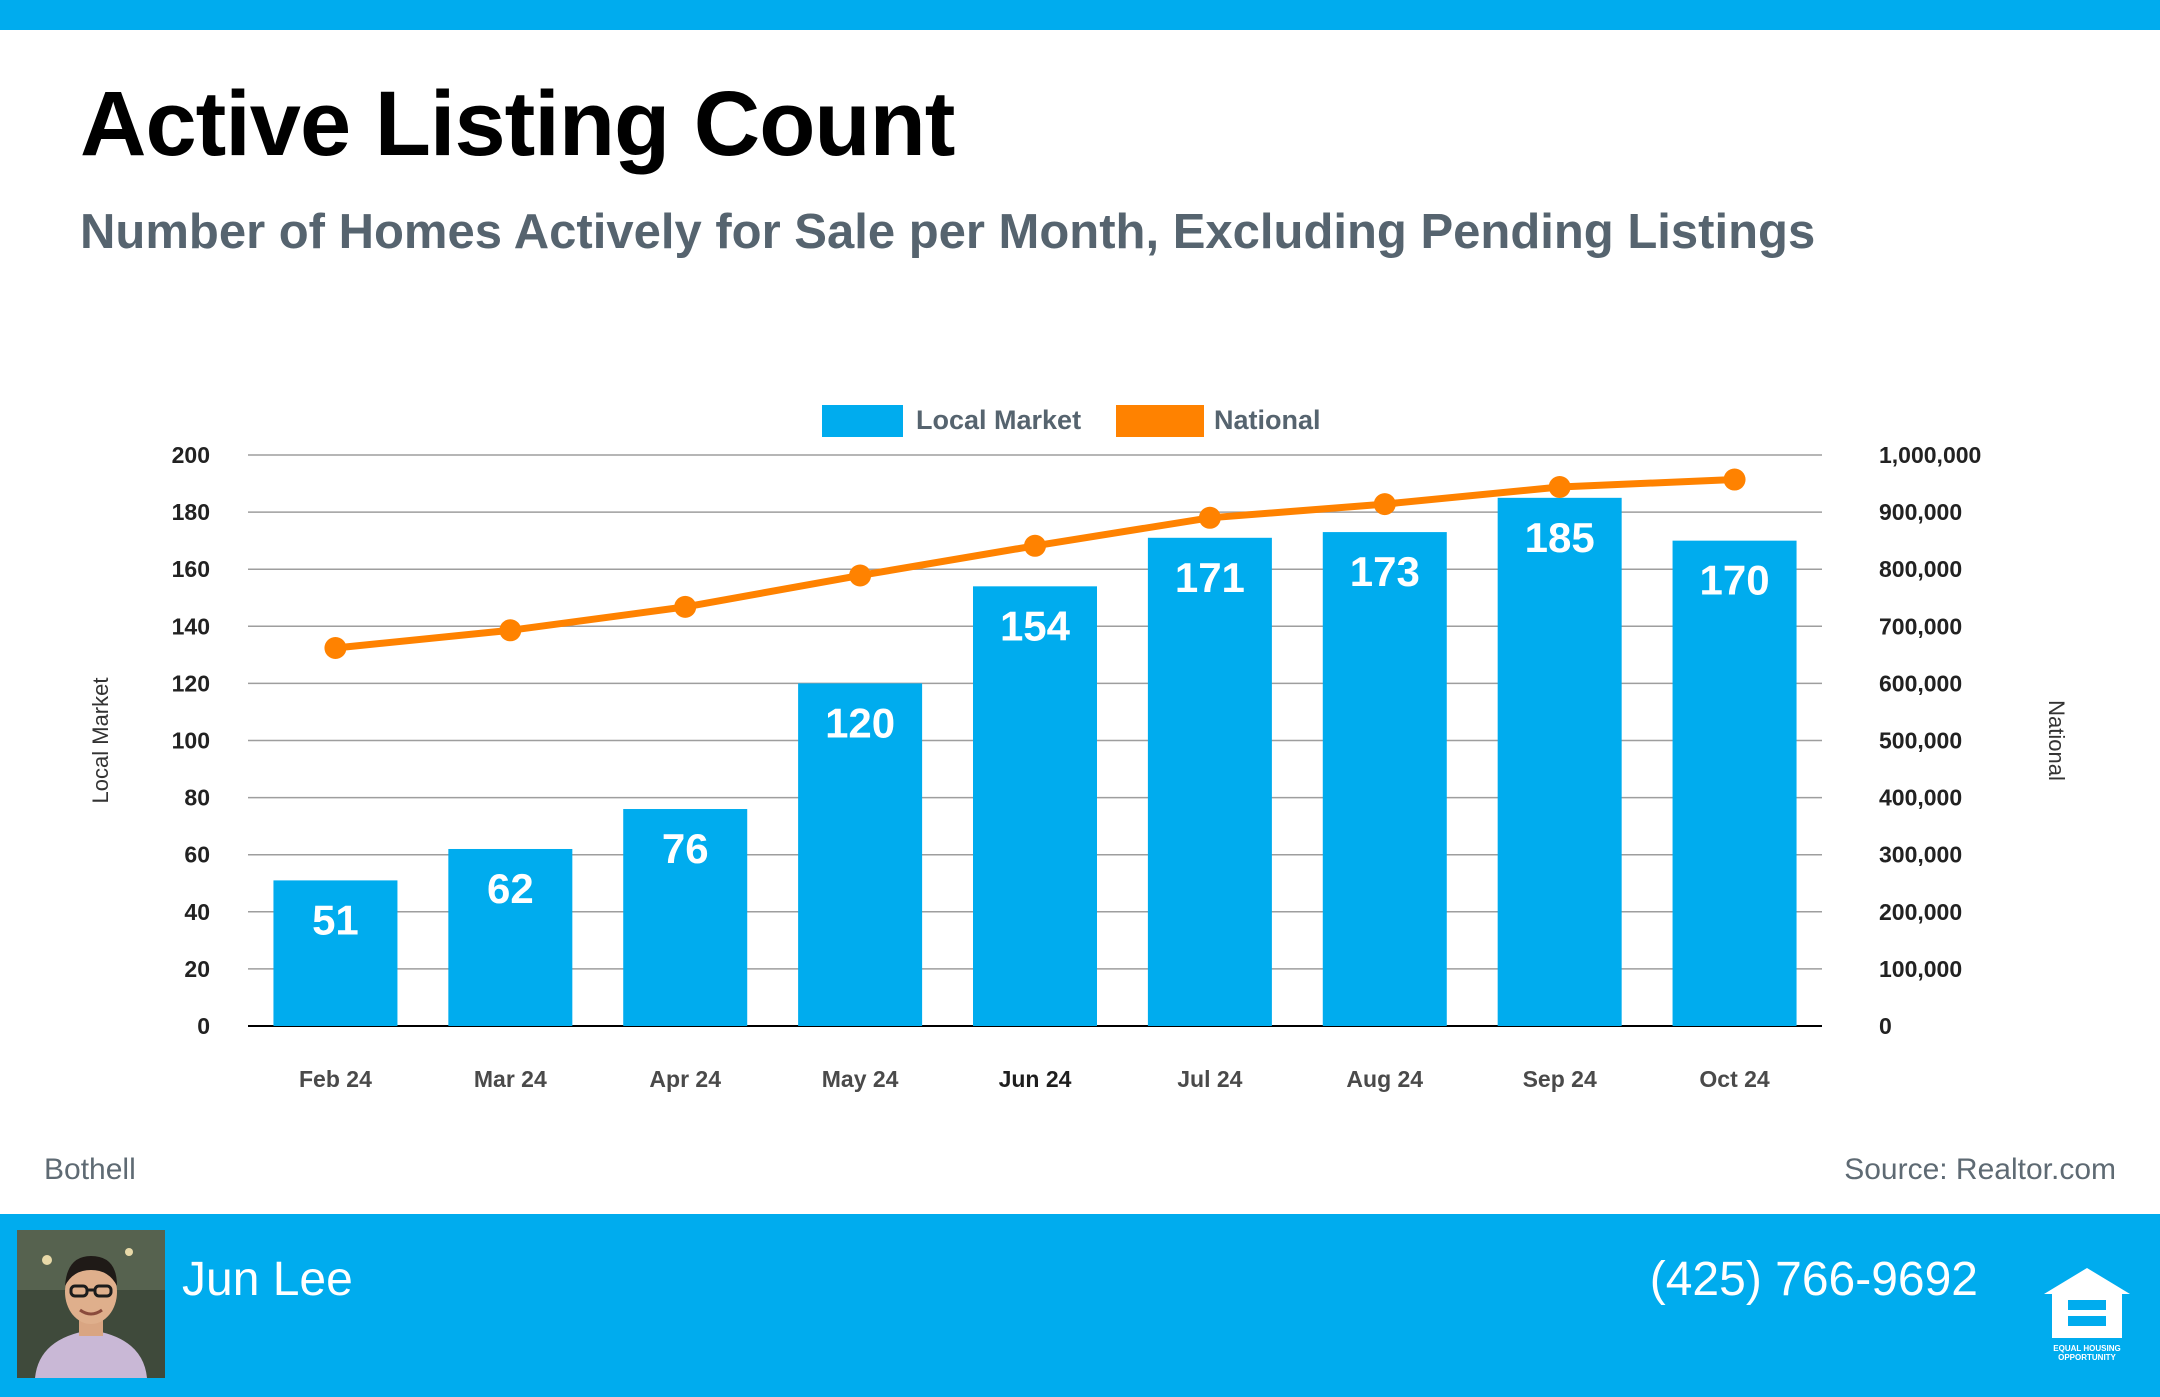 This screenshot has width=2160, height=1397. What do you see at coordinates (2087, 1353) in the screenshot?
I see `equal-housing-text: EQUAL HOUSING OPPORTUNITY` at bounding box center [2087, 1353].